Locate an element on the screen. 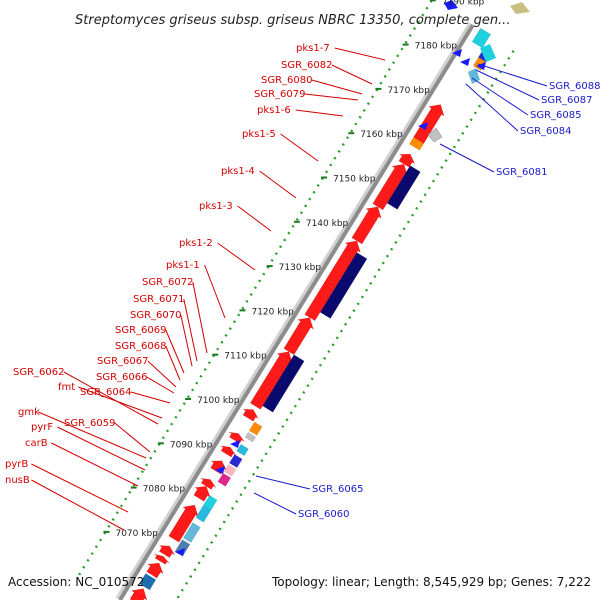 Image resolution: width=600 pixels, height=600 pixels. scale-tick-label: 7190 kbp is located at coordinates (463, 3).